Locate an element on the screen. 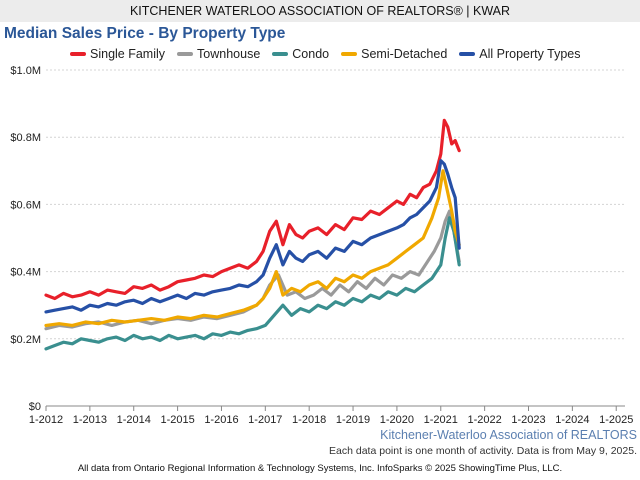 The height and width of the screenshot is (480, 640). x-tick-label: 1-2020 is located at coordinates (397, 420).